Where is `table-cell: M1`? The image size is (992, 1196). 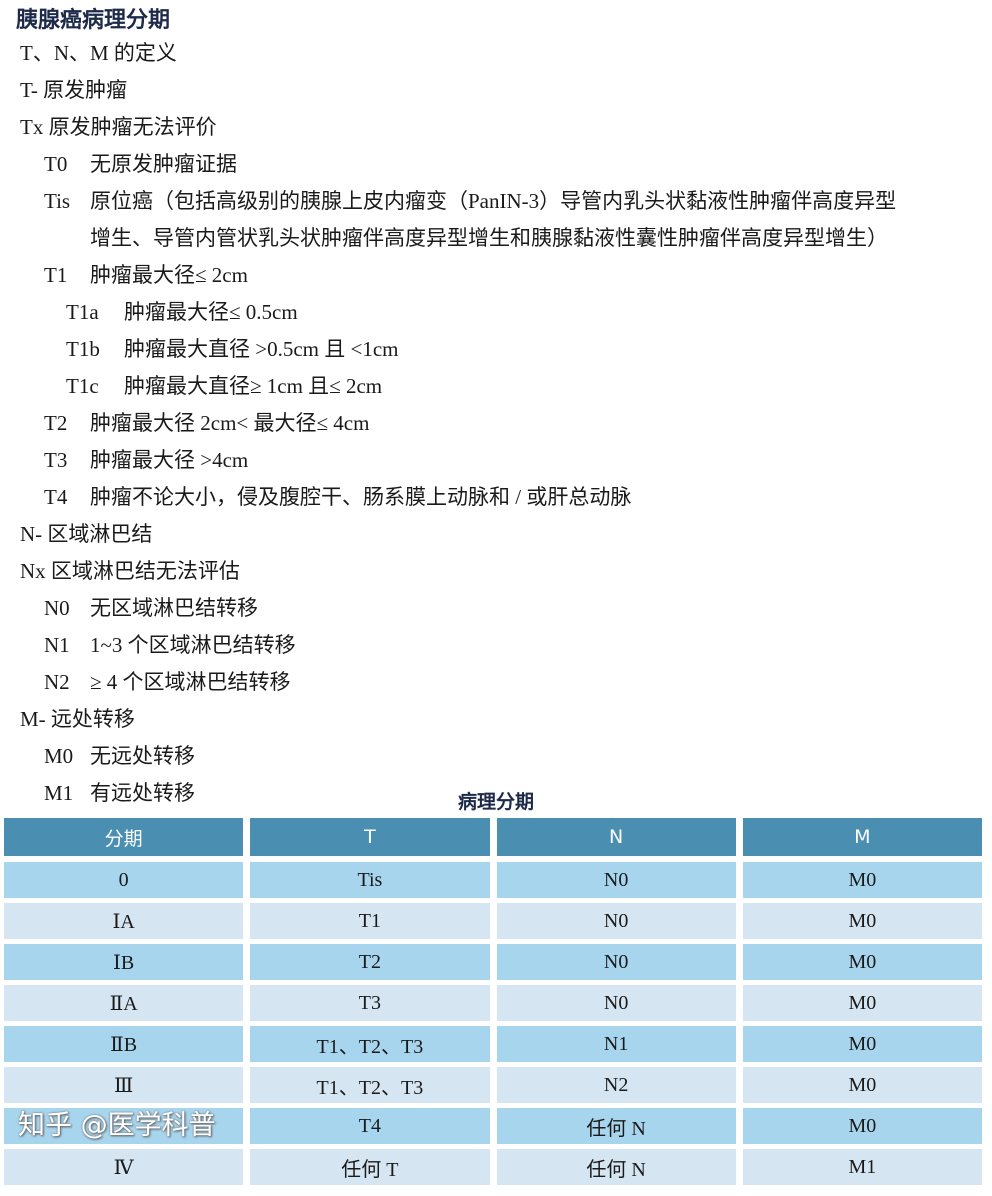 table-cell: M1 is located at coordinates (862, 1167).